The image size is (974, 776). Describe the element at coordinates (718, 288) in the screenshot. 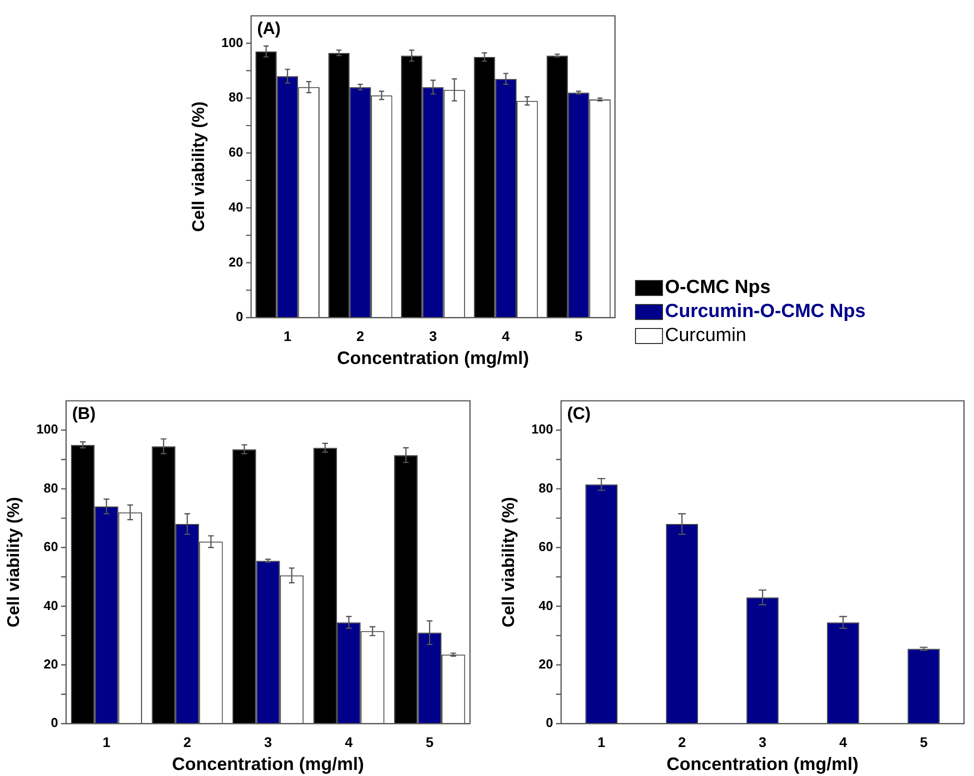

I see `legend-label: O-CMC Nps` at that location.